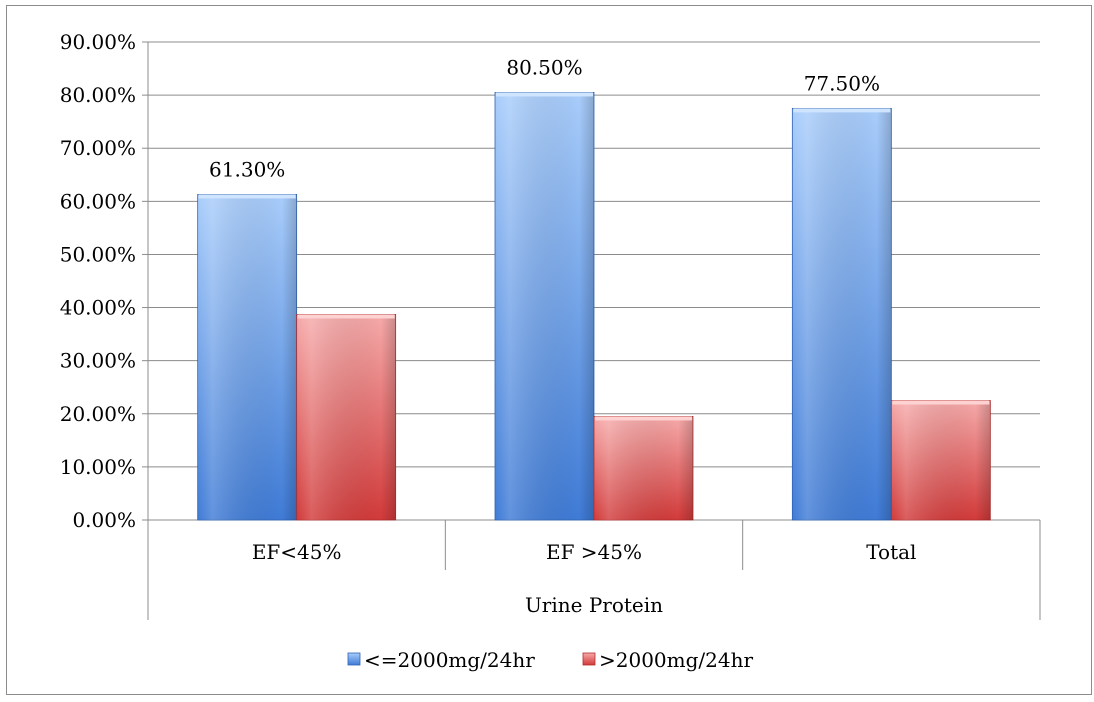 This screenshot has height=702, width=1094. What do you see at coordinates (98, 414) in the screenshot?
I see `y-tick-label: 20.00%` at bounding box center [98, 414].